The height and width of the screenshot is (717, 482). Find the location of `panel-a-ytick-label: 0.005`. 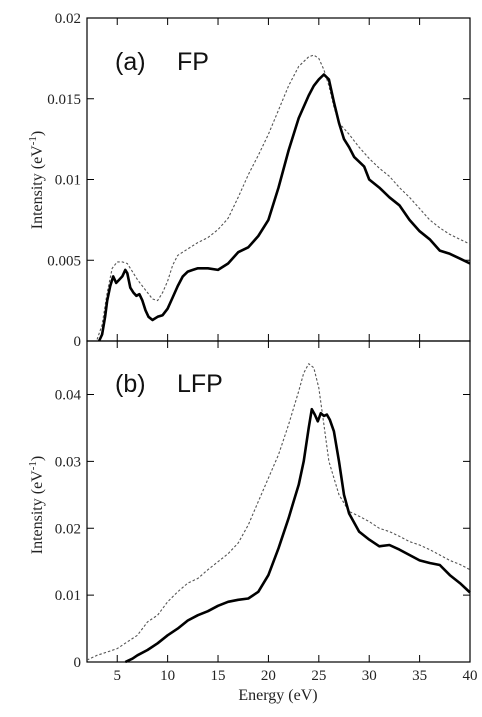

panel-a-ytick-label: 0.005 is located at coordinates (64, 261).